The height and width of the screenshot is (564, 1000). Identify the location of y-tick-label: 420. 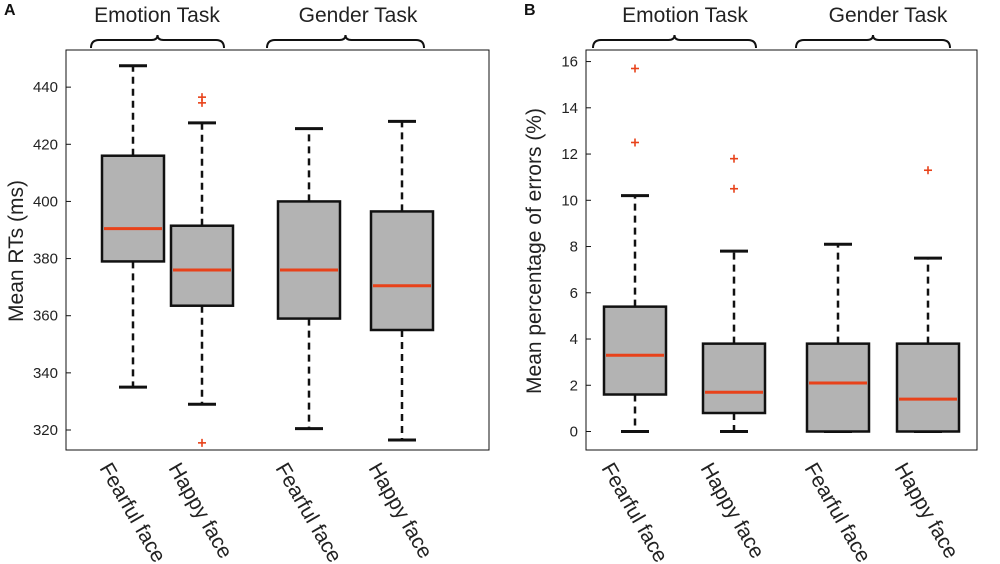
(45, 144).